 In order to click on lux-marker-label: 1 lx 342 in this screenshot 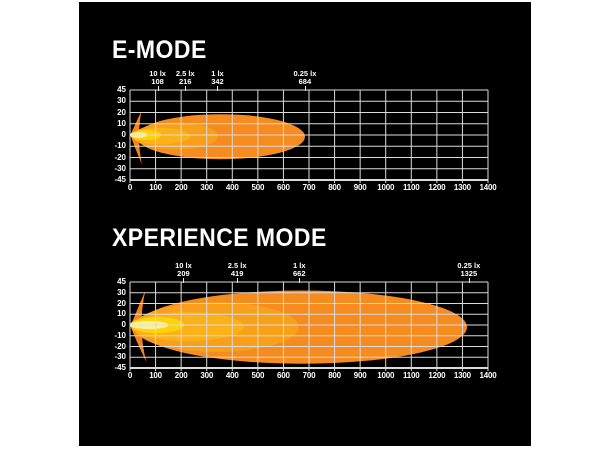, I will do `click(217, 77)`.